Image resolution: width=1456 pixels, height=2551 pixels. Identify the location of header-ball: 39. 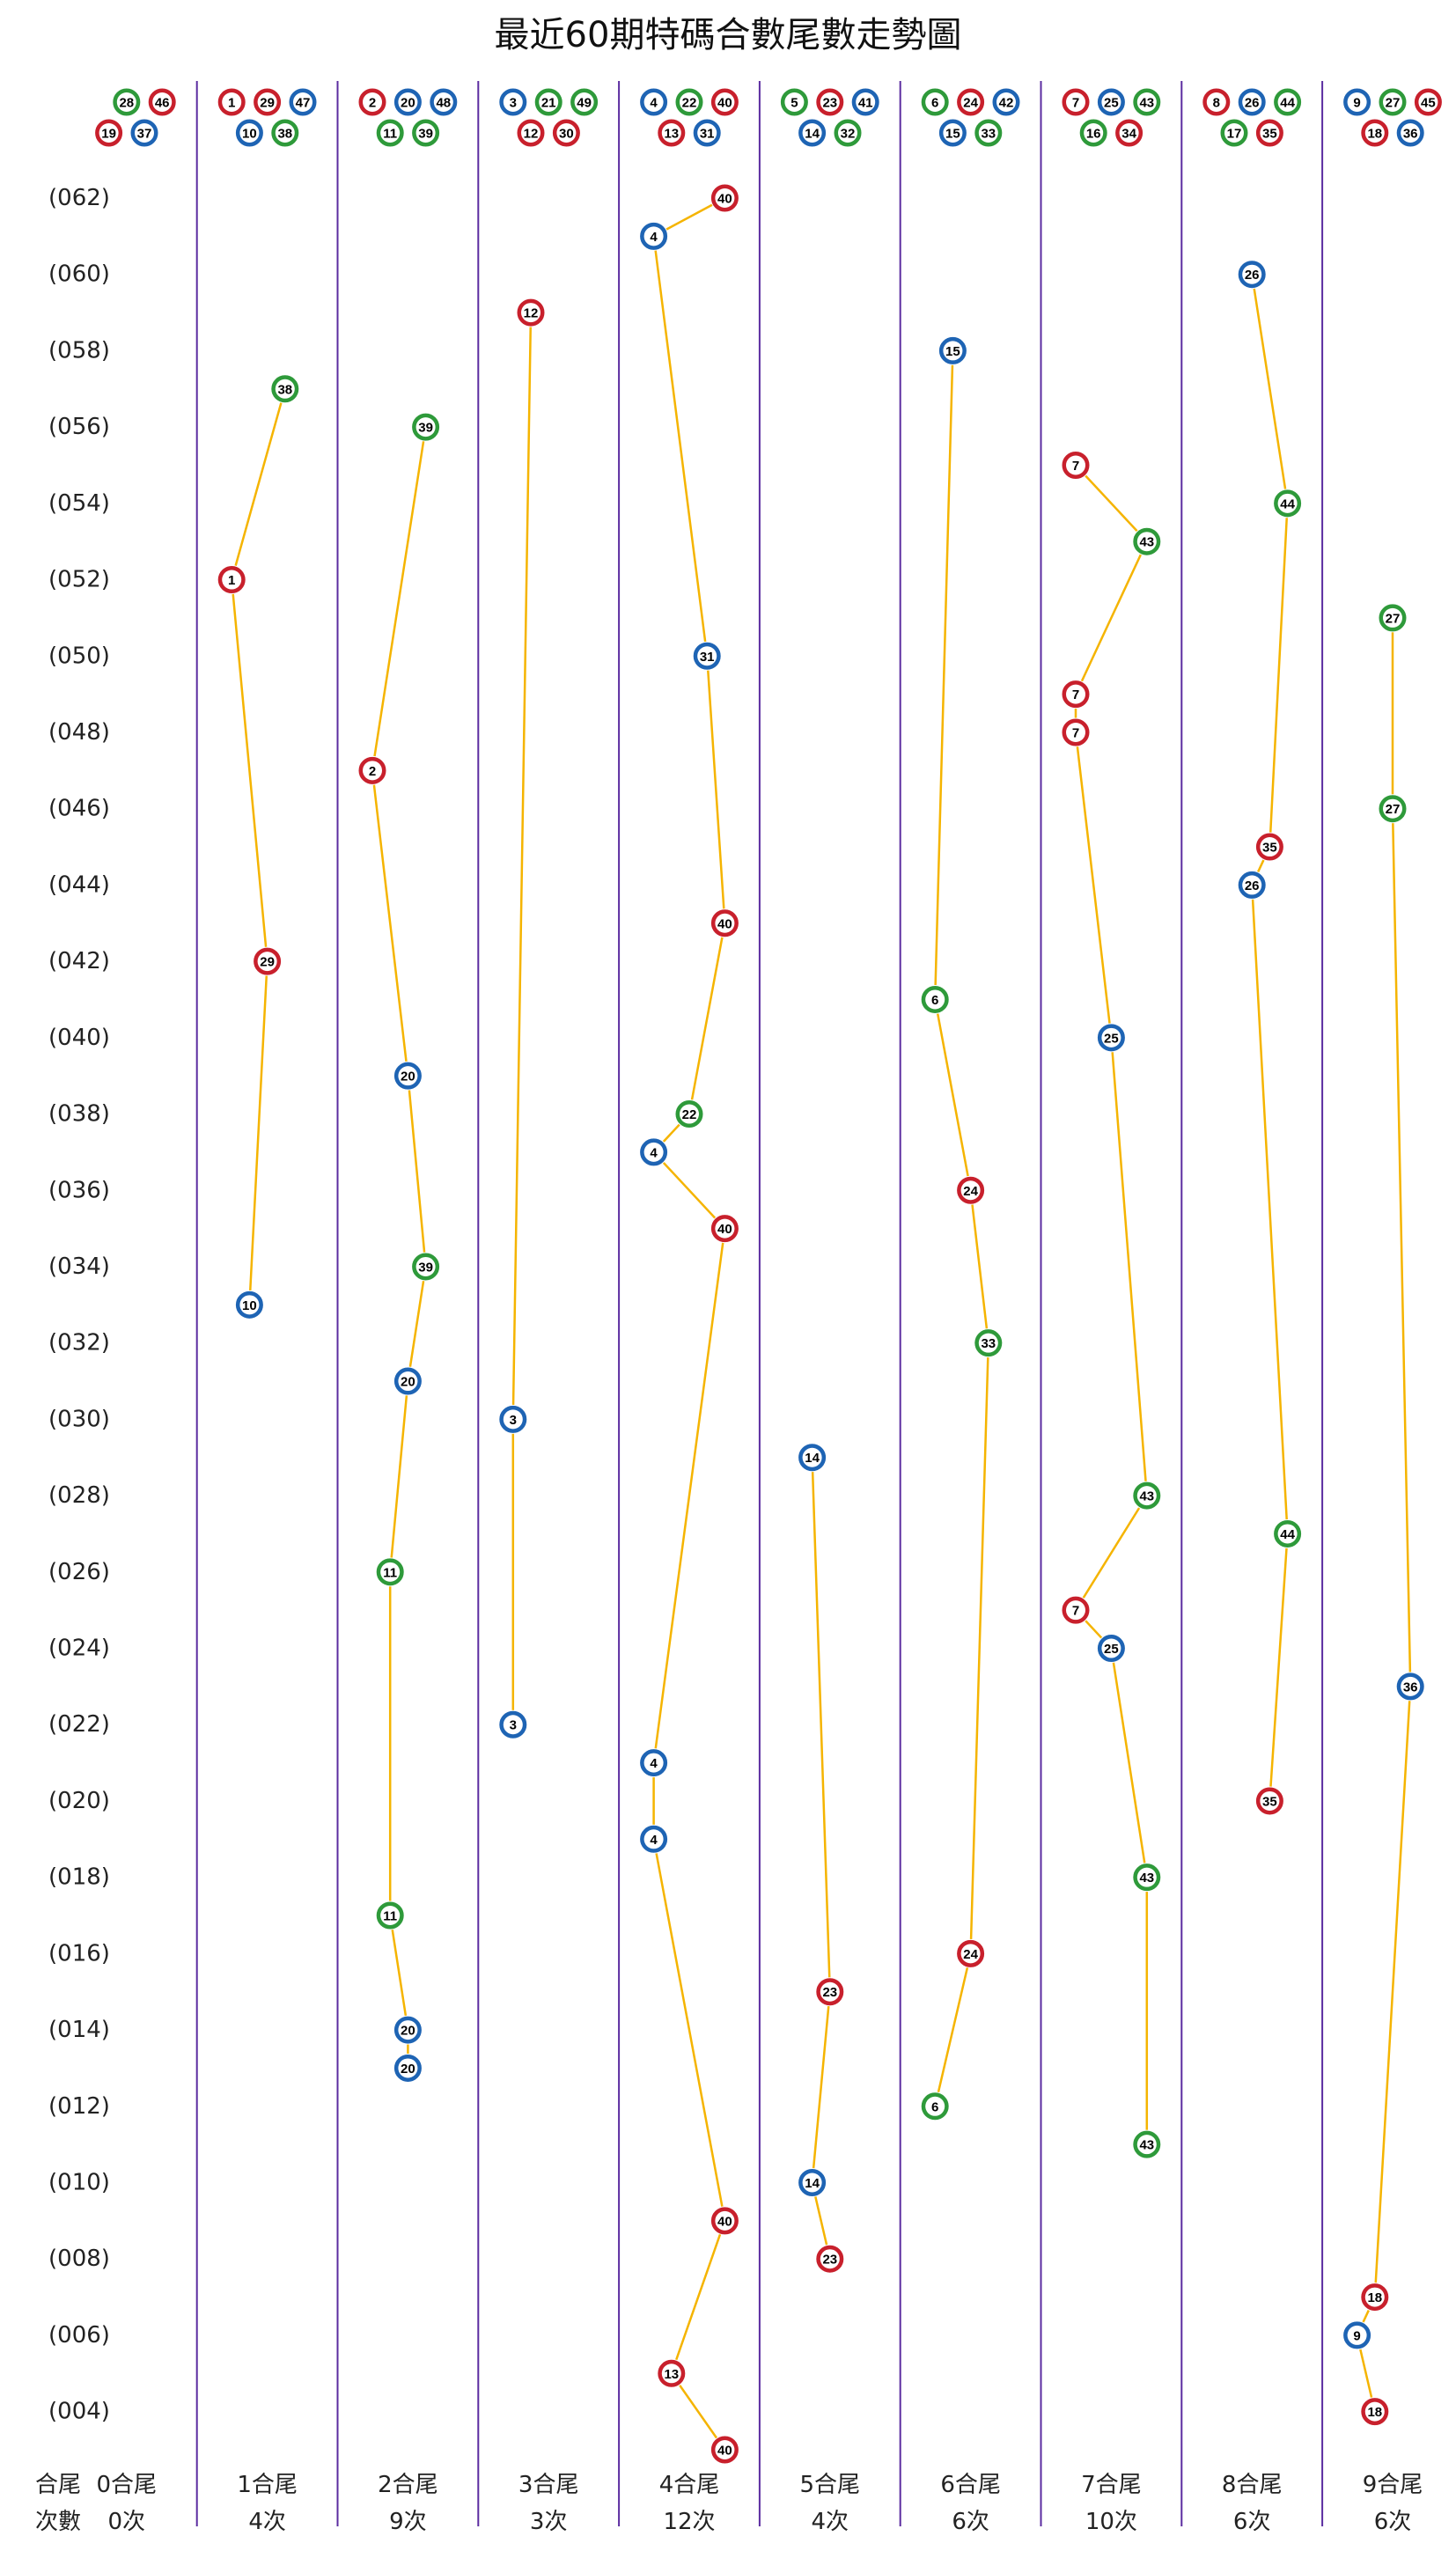
(426, 133).